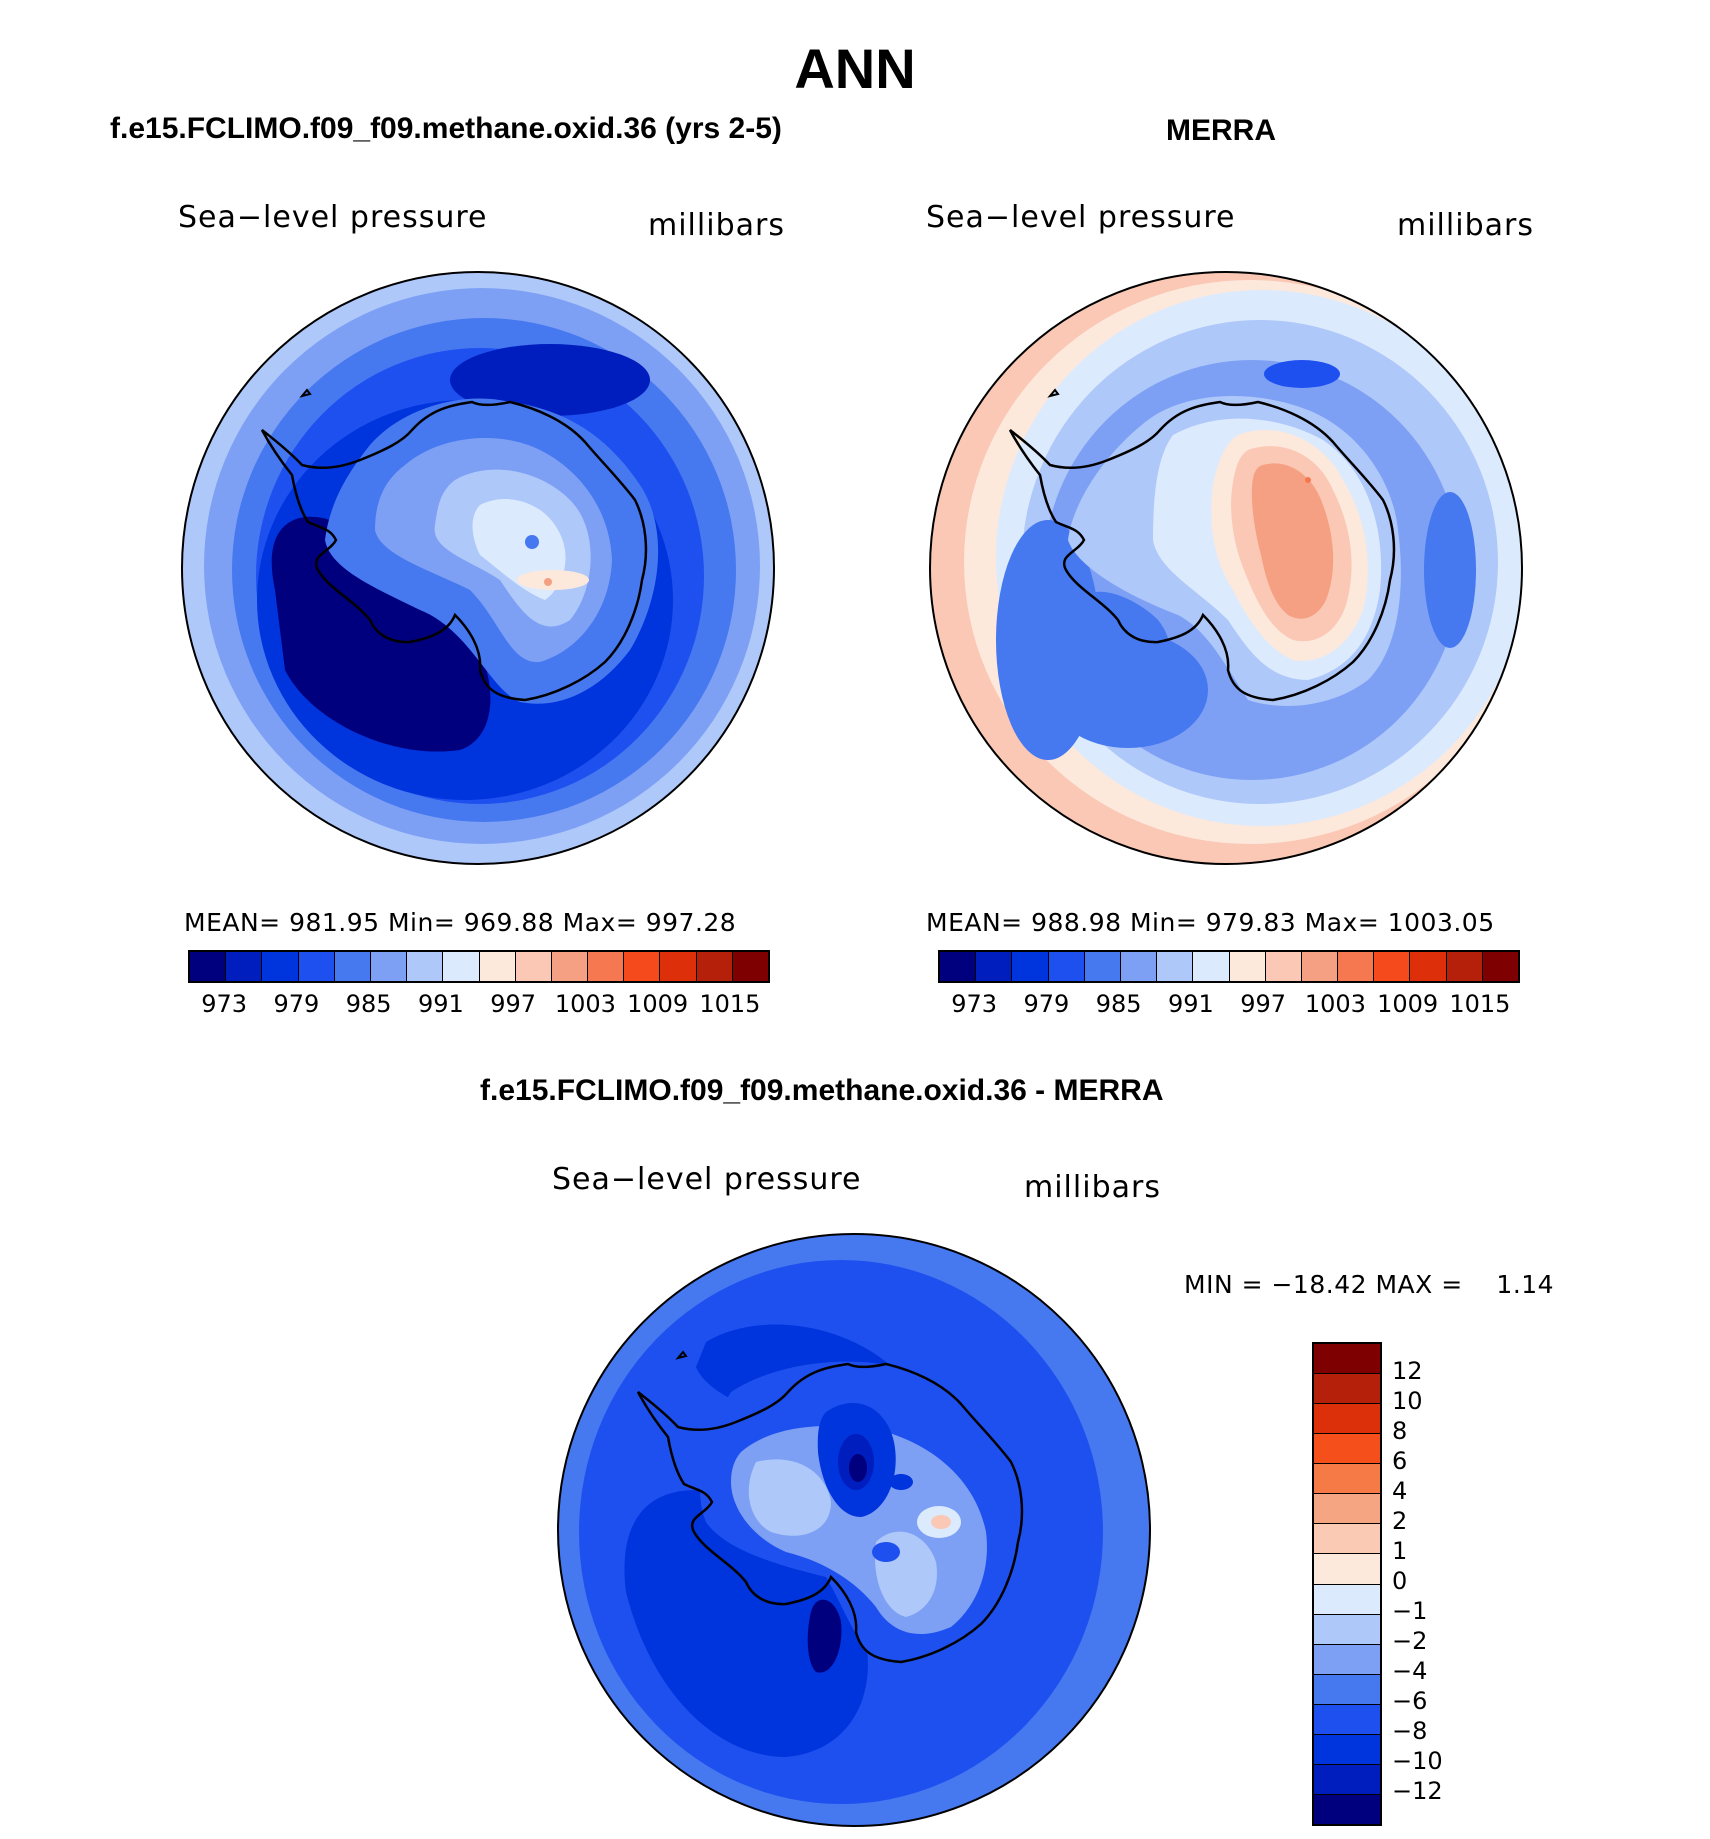 This screenshot has width=1710, height=1839. Describe the element at coordinates (224, 1004) in the screenshot. I see `model-colorbar-tick-label: 973` at that location.